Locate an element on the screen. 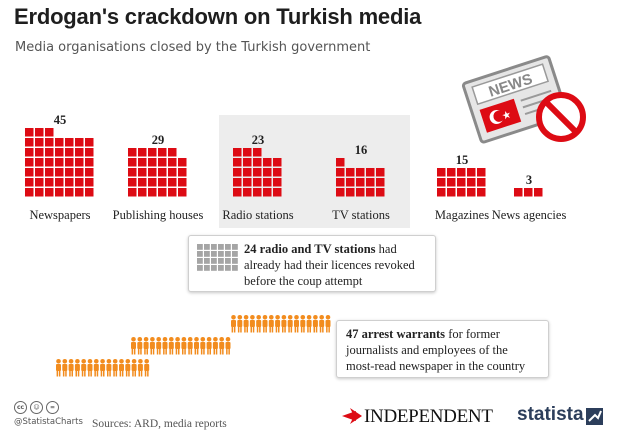 This screenshot has width=617, height=440. cc-icon: cc is located at coordinates (20, 407).